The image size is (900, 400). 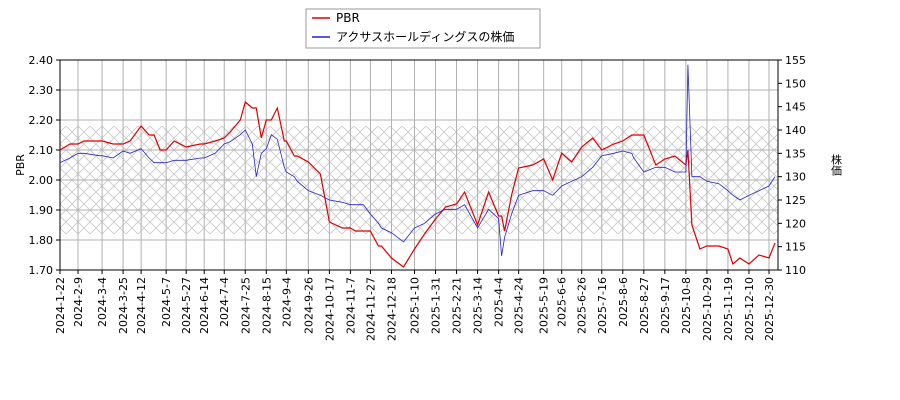 What do you see at coordinates (795, 83) in the screenshot?
I see `y2-tick-label: 150` at bounding box center [795, 83].